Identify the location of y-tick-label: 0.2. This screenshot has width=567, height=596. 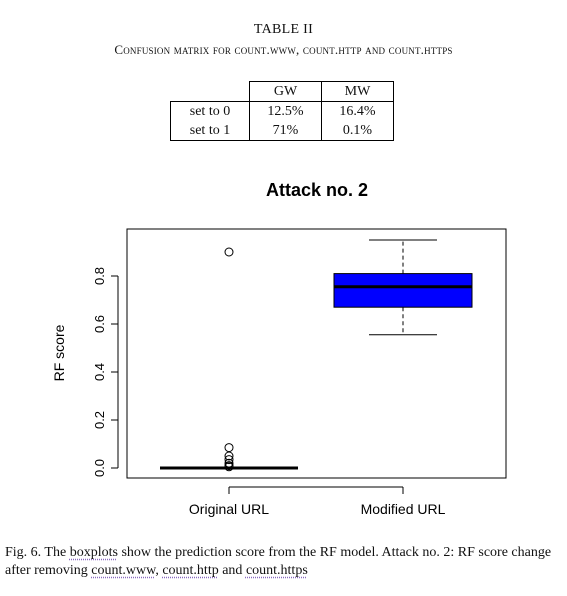
(99, 420).